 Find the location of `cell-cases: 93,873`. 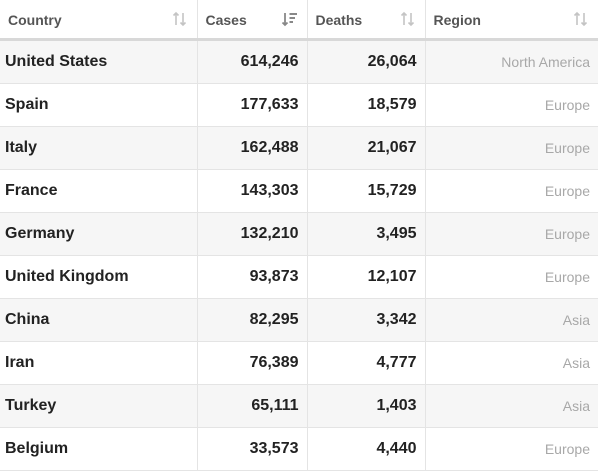

cell-cases: 93,873 is located at coordinates (252, 277).